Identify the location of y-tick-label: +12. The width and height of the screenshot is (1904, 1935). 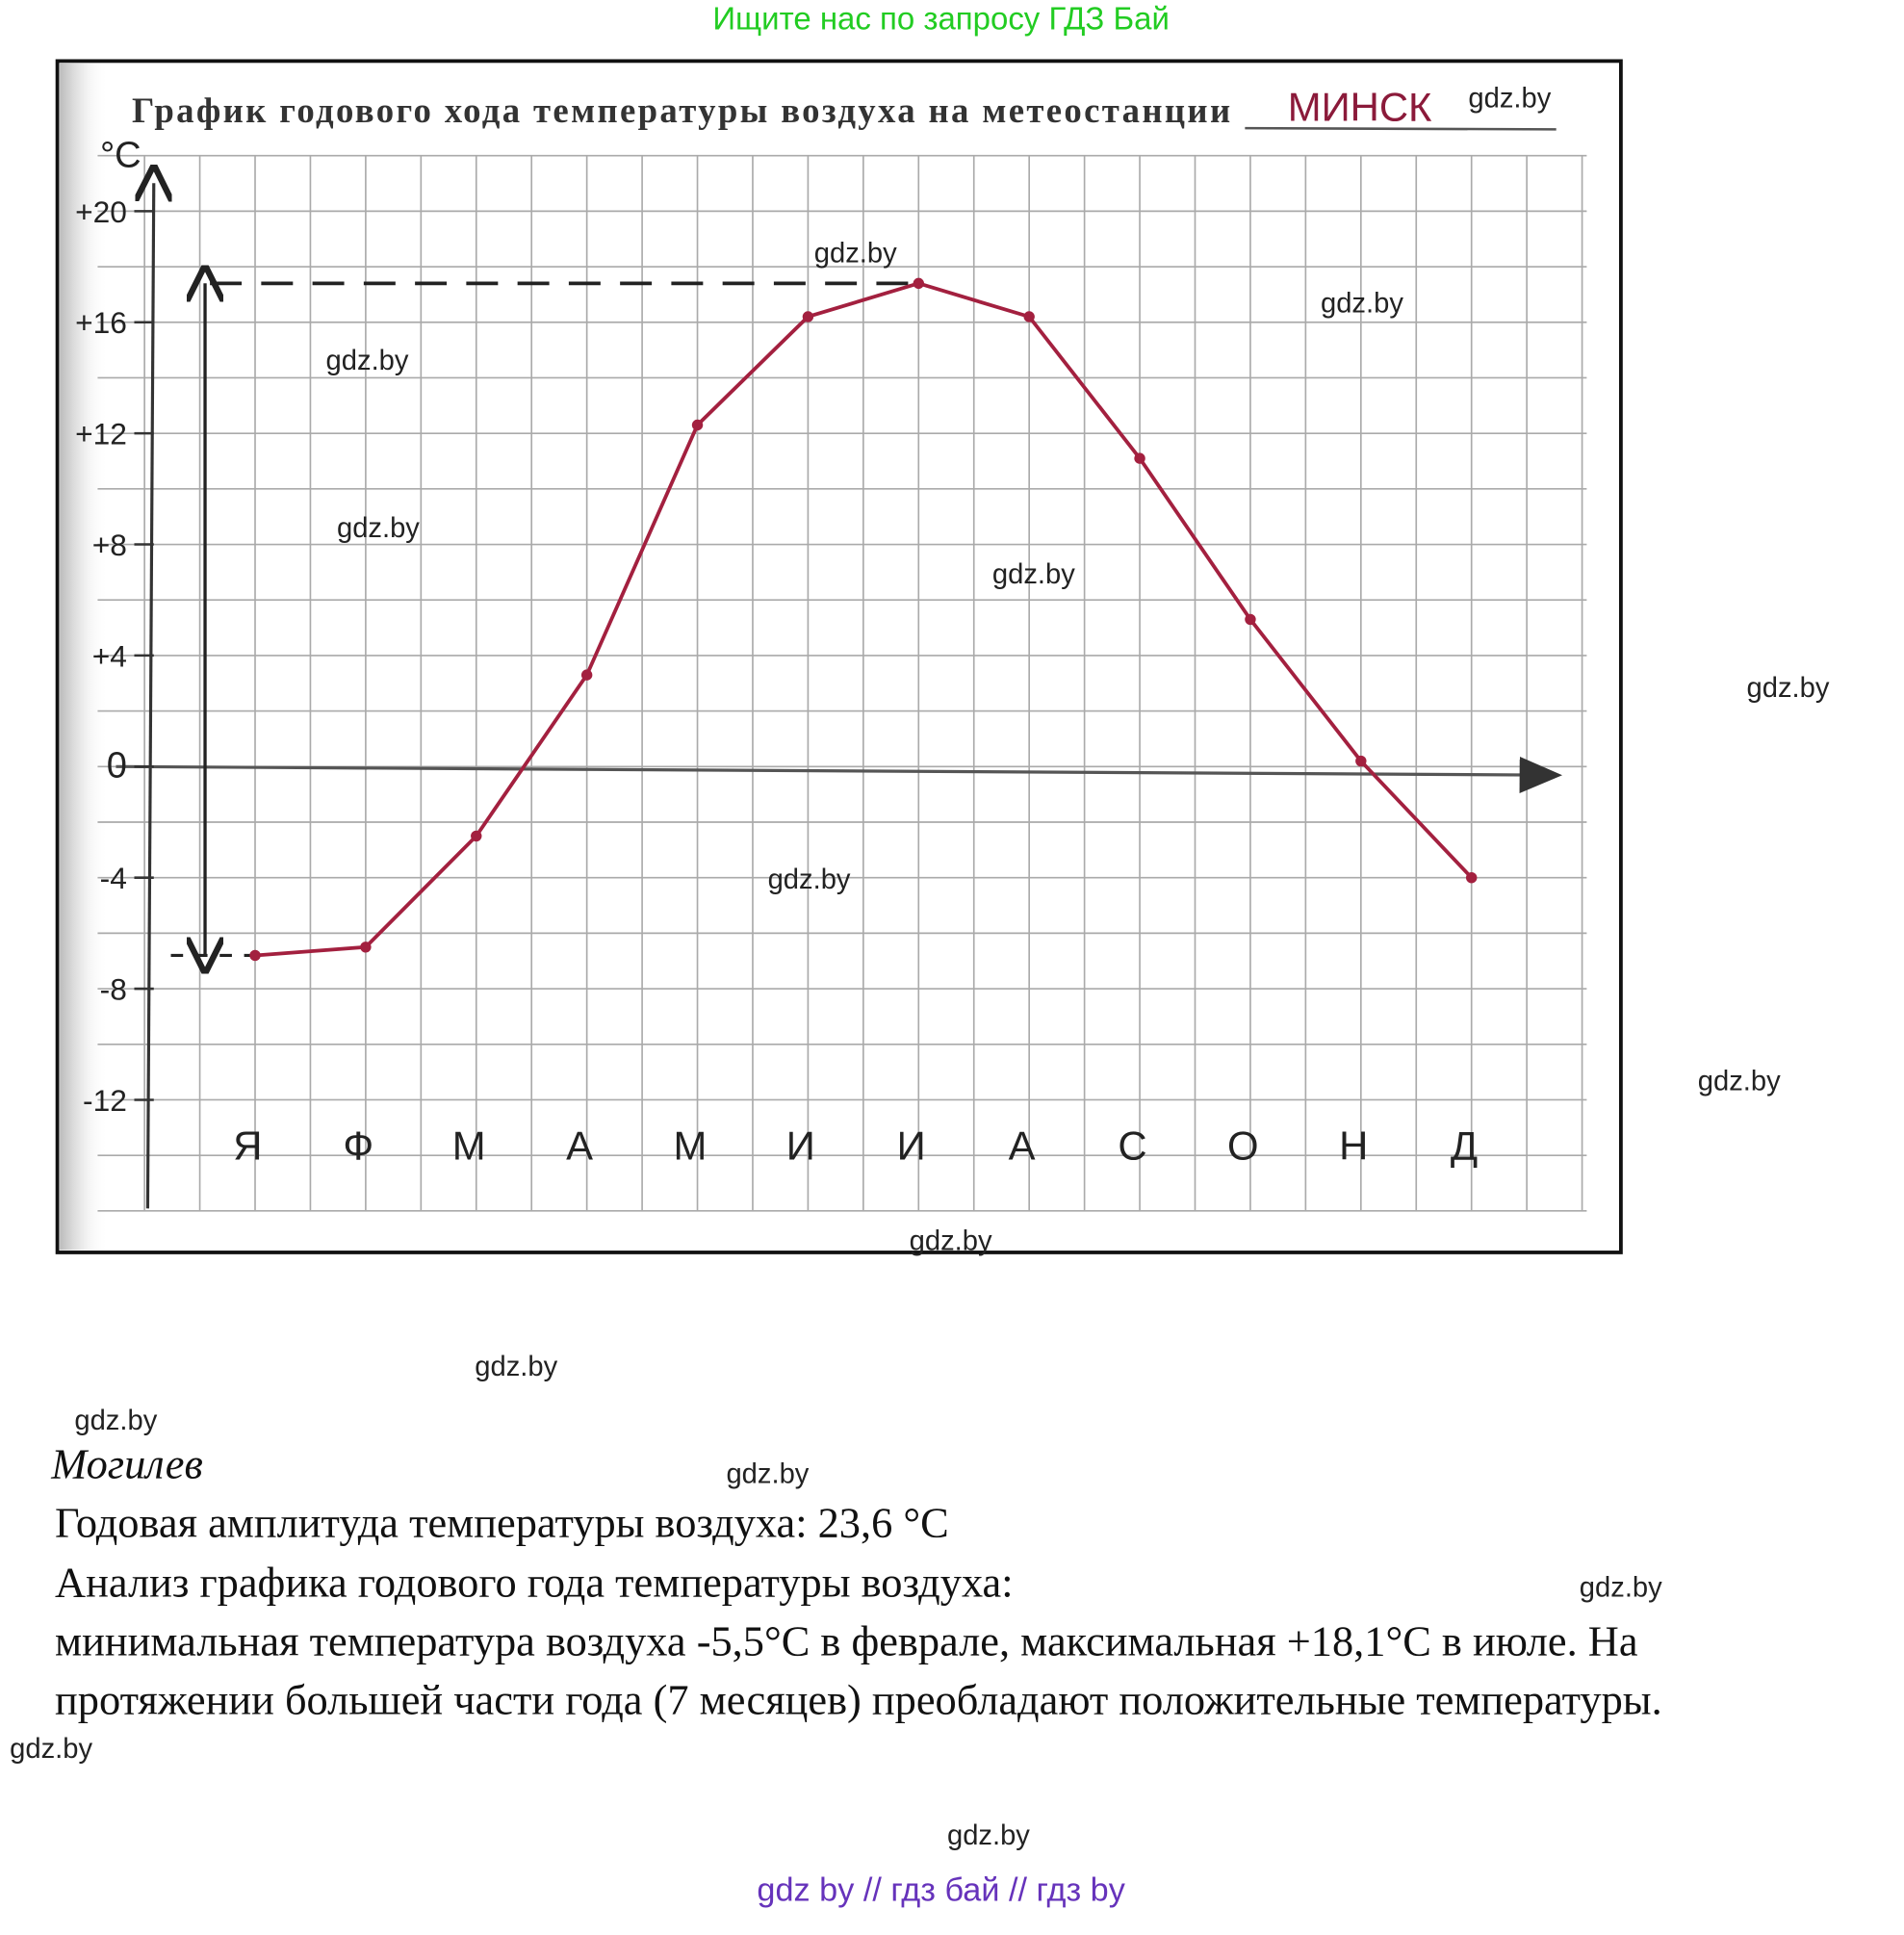
(101, 435).